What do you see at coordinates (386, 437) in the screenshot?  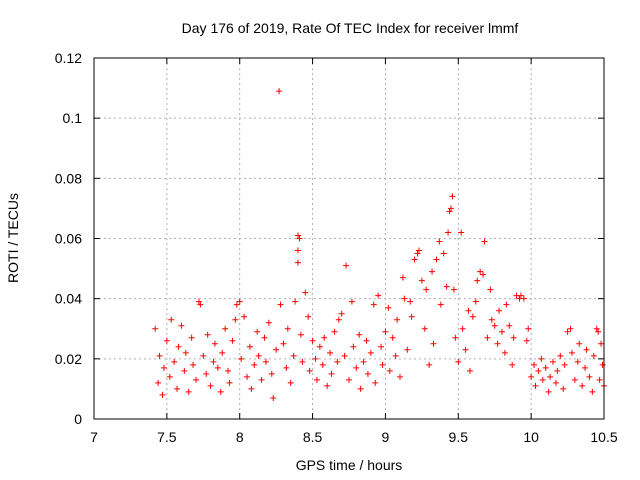 I see `x-tick-label: 9` at bounding box center [386, 437].